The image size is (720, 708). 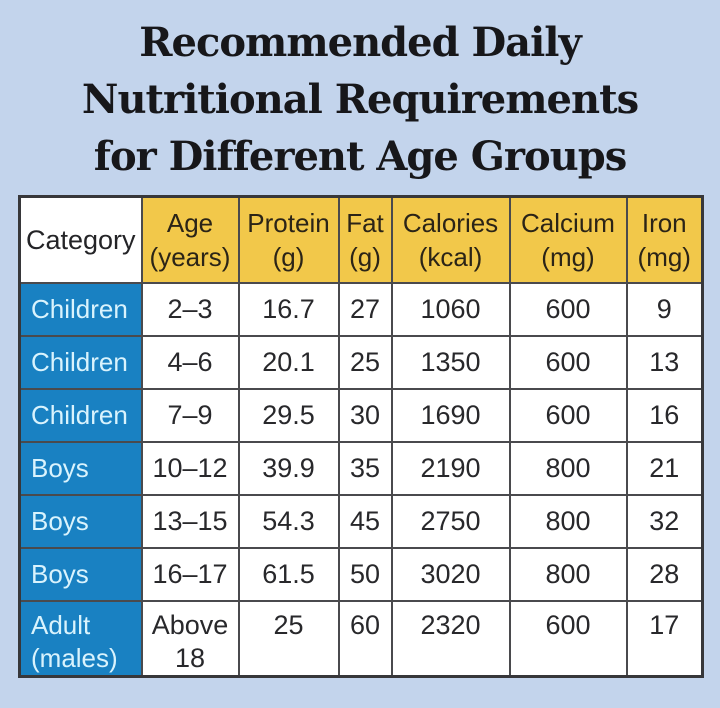 I want to click on table-row: Children 4–6 20.1 25 1350 600 13, so click(x=361, y=362).